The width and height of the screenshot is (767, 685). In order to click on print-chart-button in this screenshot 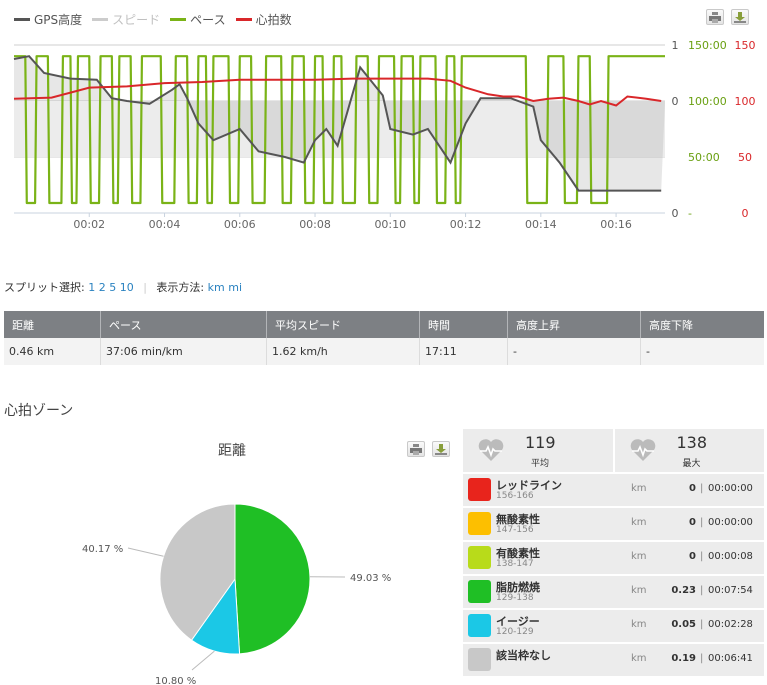, I will do `click(715, 17)`.